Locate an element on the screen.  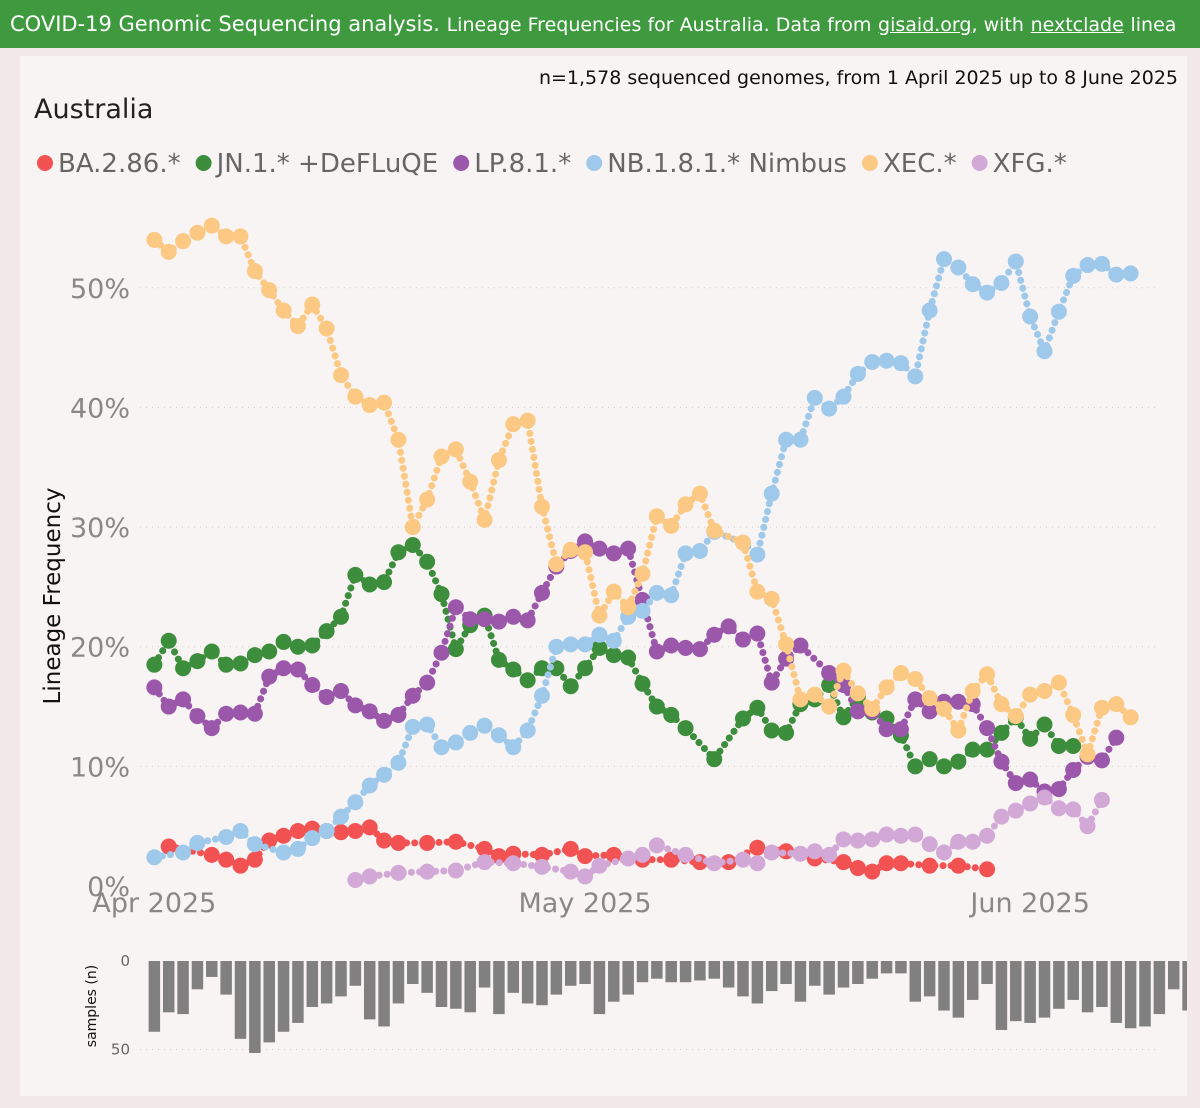
legend-item-xfg: XFG.* is located at coordinates (1019, 164).